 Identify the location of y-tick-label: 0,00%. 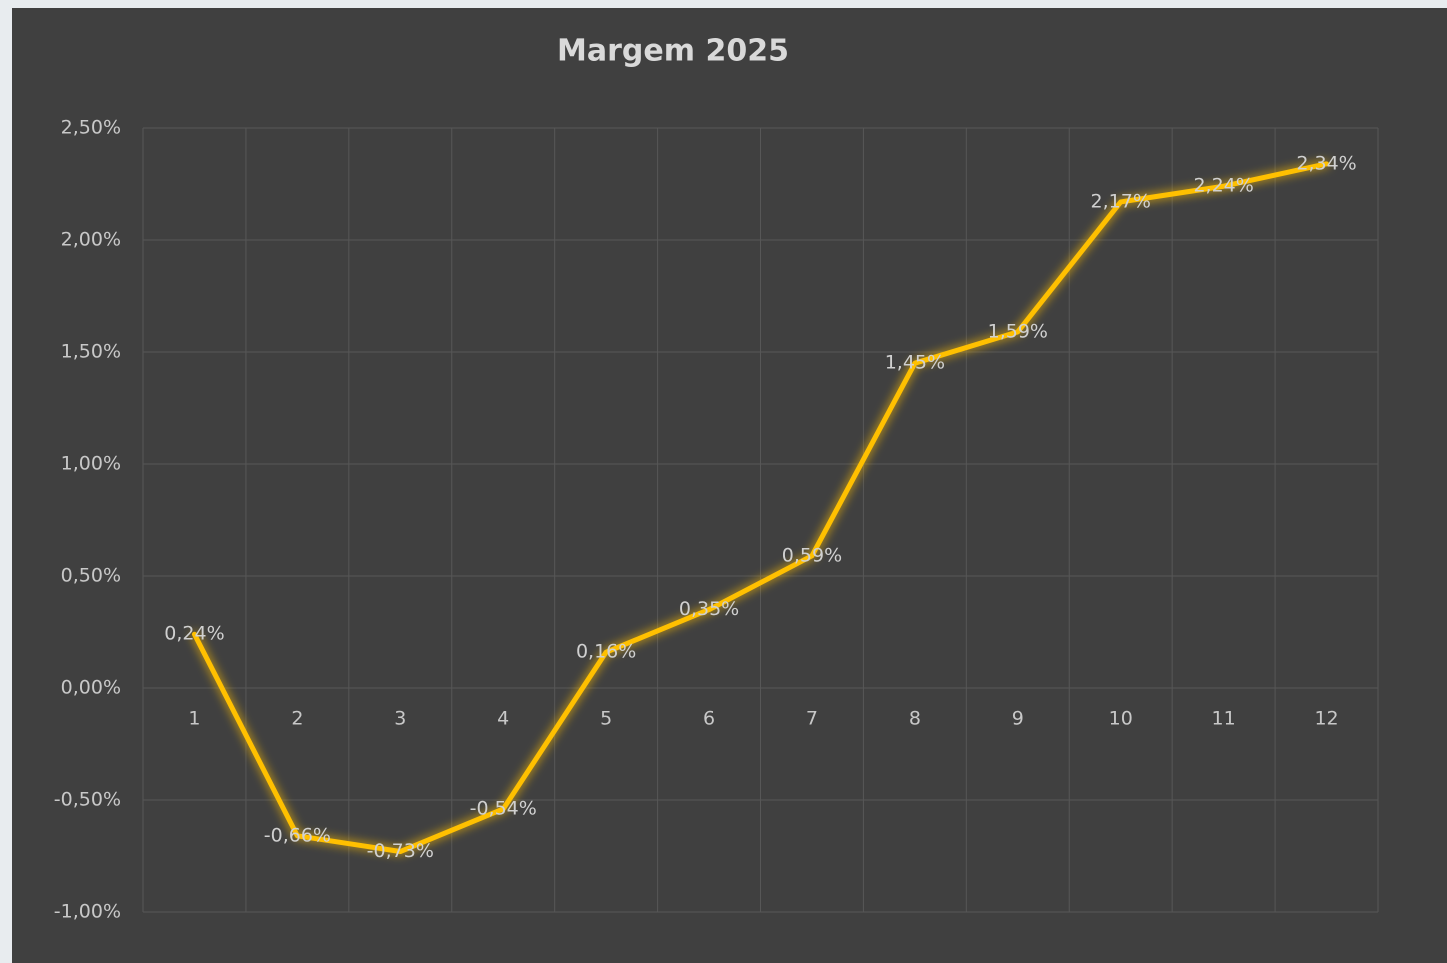
(91, 688).